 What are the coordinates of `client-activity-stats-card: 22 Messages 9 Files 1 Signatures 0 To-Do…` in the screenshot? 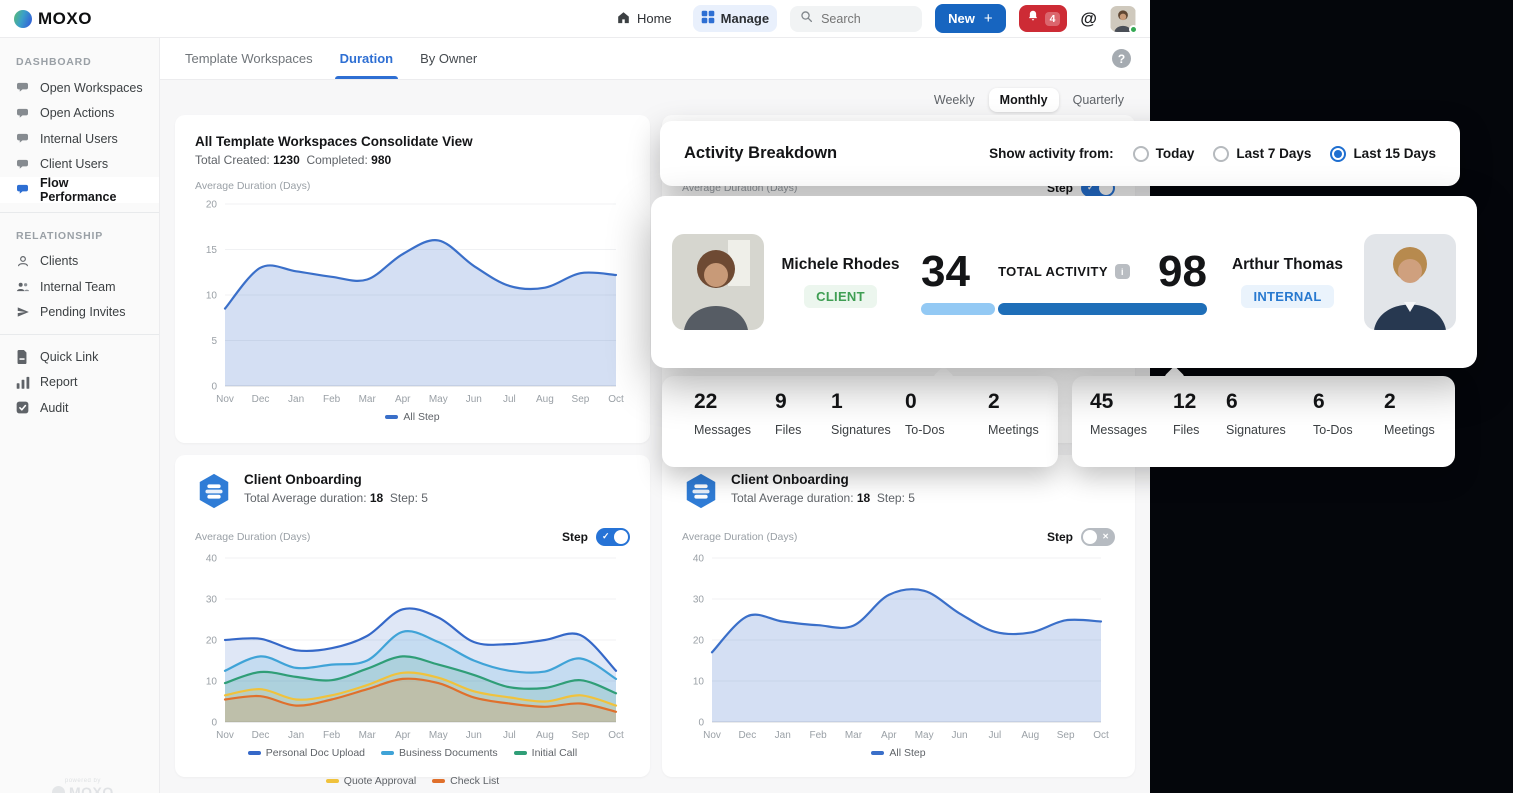 It's located at (860, 416).